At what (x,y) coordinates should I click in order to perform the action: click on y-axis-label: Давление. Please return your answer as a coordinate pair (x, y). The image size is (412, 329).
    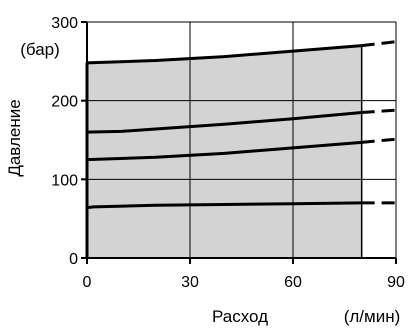
    Looking at the image, I should click on (14, 137).